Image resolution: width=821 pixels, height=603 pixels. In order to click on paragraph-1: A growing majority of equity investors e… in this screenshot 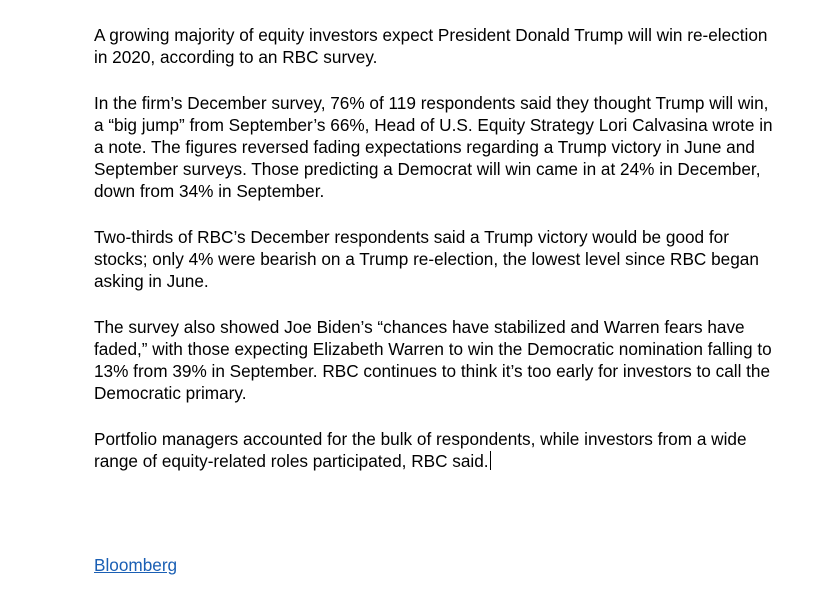, I will do `click(431, 46)`.